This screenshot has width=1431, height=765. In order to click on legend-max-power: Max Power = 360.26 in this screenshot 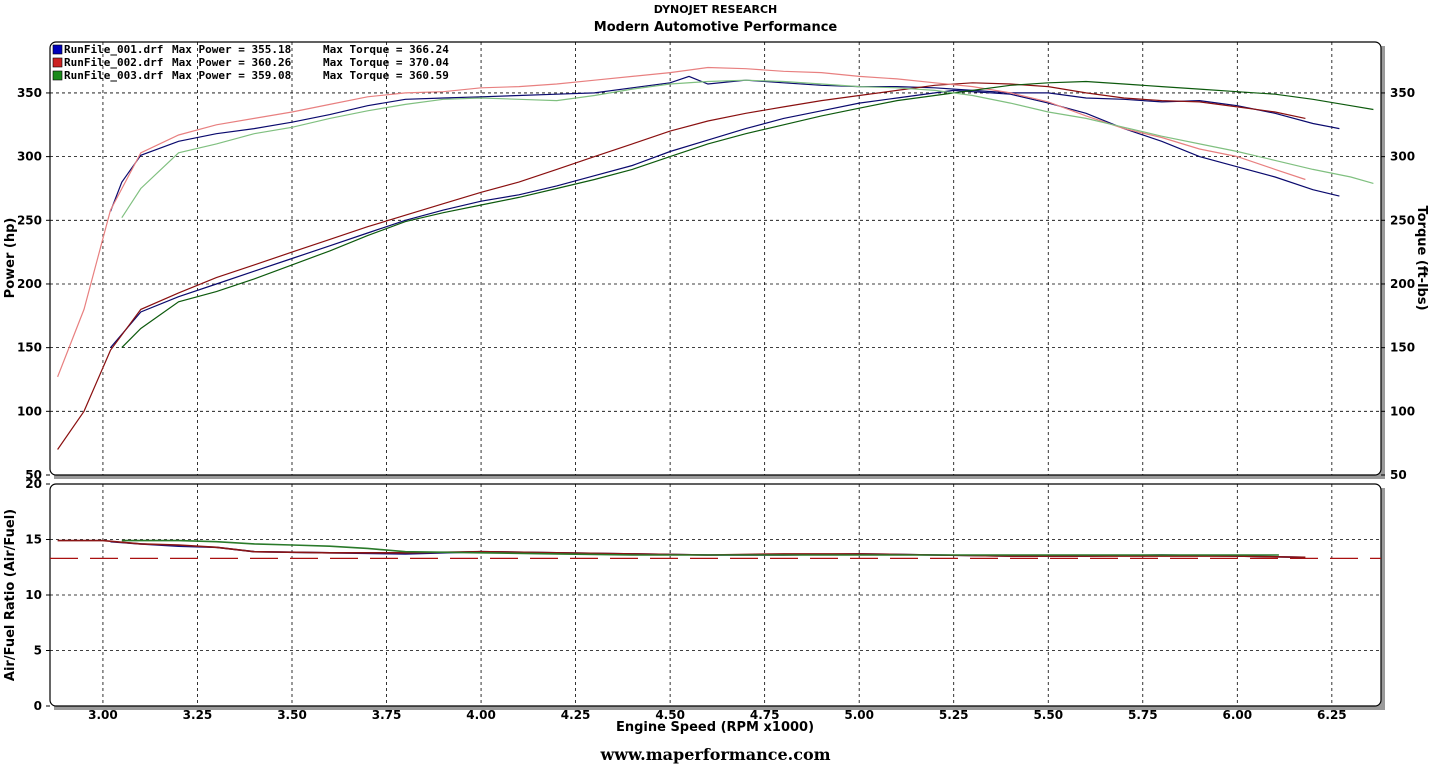, I will do `click(232, 62)`.